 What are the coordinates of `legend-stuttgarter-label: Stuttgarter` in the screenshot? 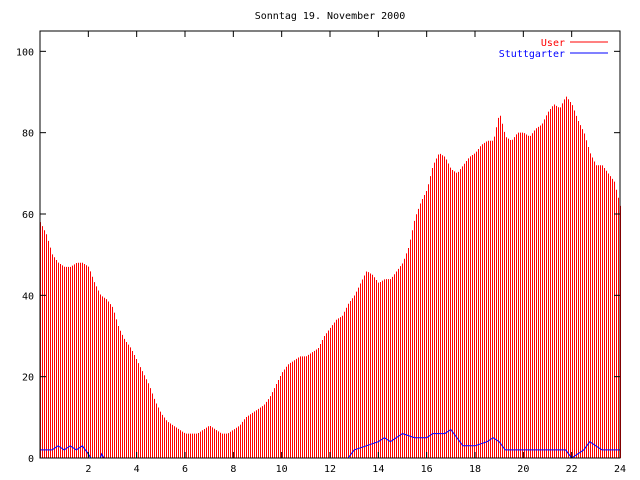 It's located at (532, 54).